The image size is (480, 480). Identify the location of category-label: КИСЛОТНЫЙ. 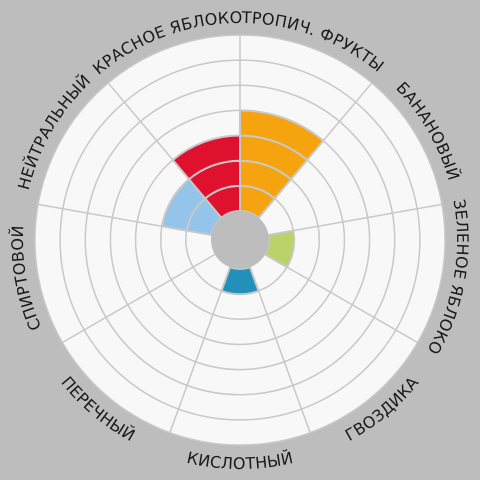
(240, 460).